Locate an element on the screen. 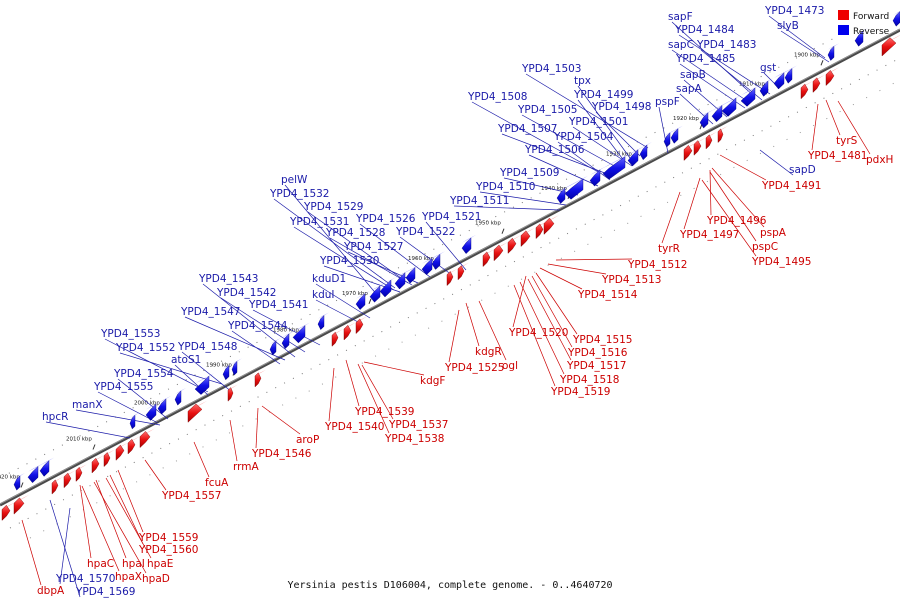 Image resolution: width=900 pixels, height=600 pixels. gene-label-sapf: sapF is located at coordinates (680, 17).